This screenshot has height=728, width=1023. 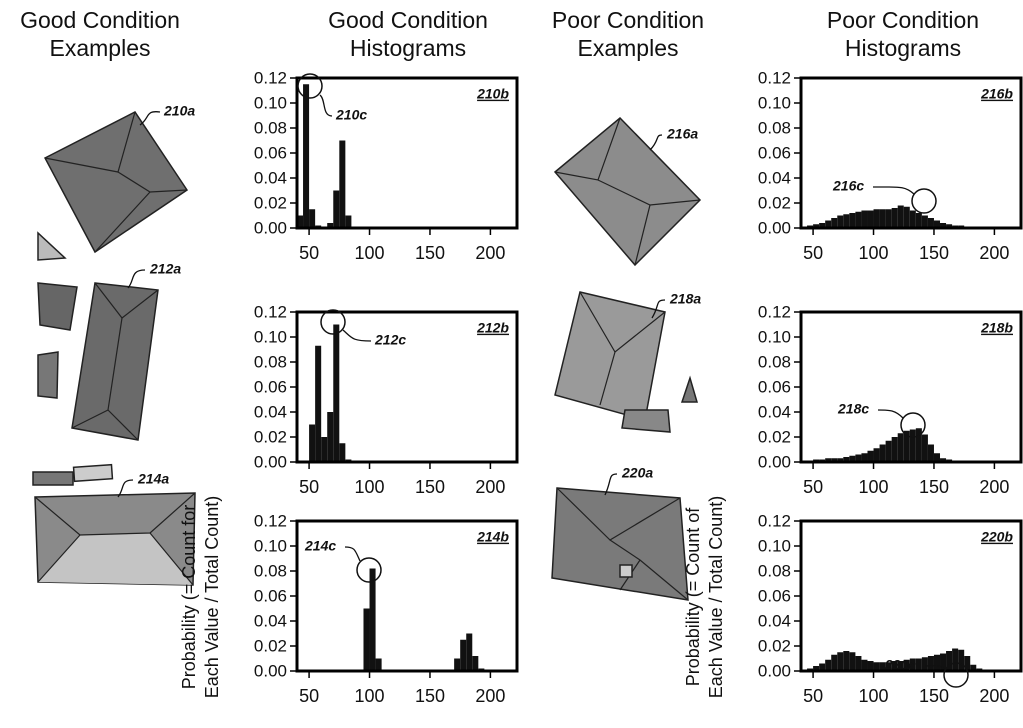 I want to click on header: Poor Condition, so click(x=628, y=20).